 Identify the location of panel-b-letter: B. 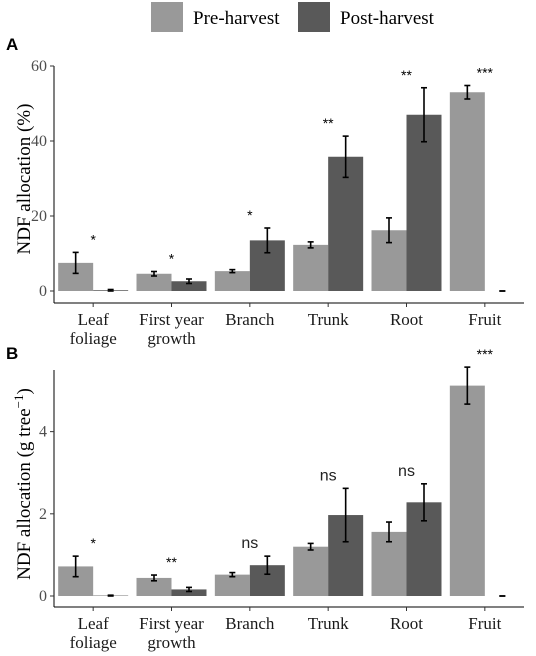
(12, 353).